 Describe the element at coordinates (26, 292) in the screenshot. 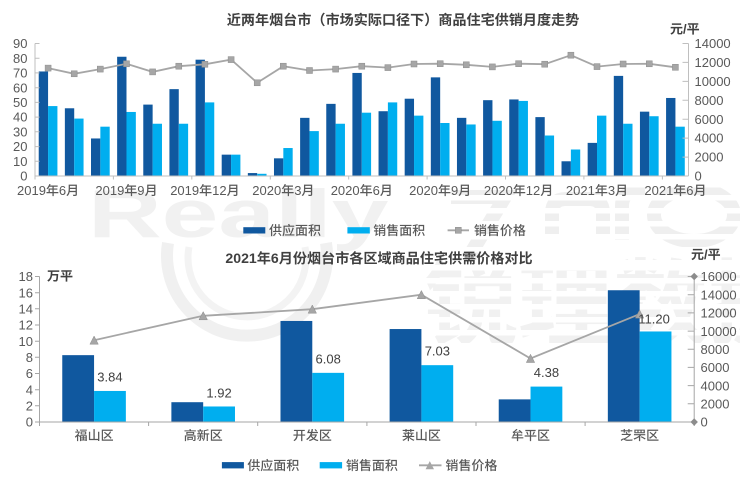

I see `svg-text: 16` at that location.